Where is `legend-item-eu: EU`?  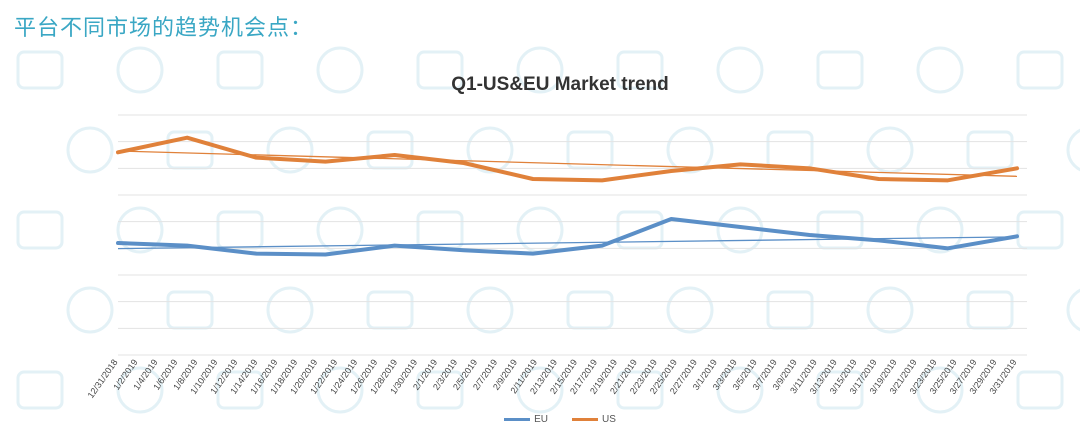 legend-item-eu: EU is located at coordinates (526, 419).